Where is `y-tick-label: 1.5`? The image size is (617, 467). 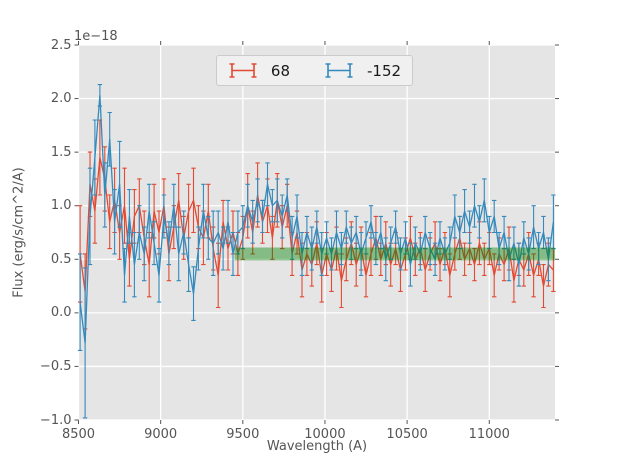
y-tick-label: 1.5 is located at coordinates (61, 152).